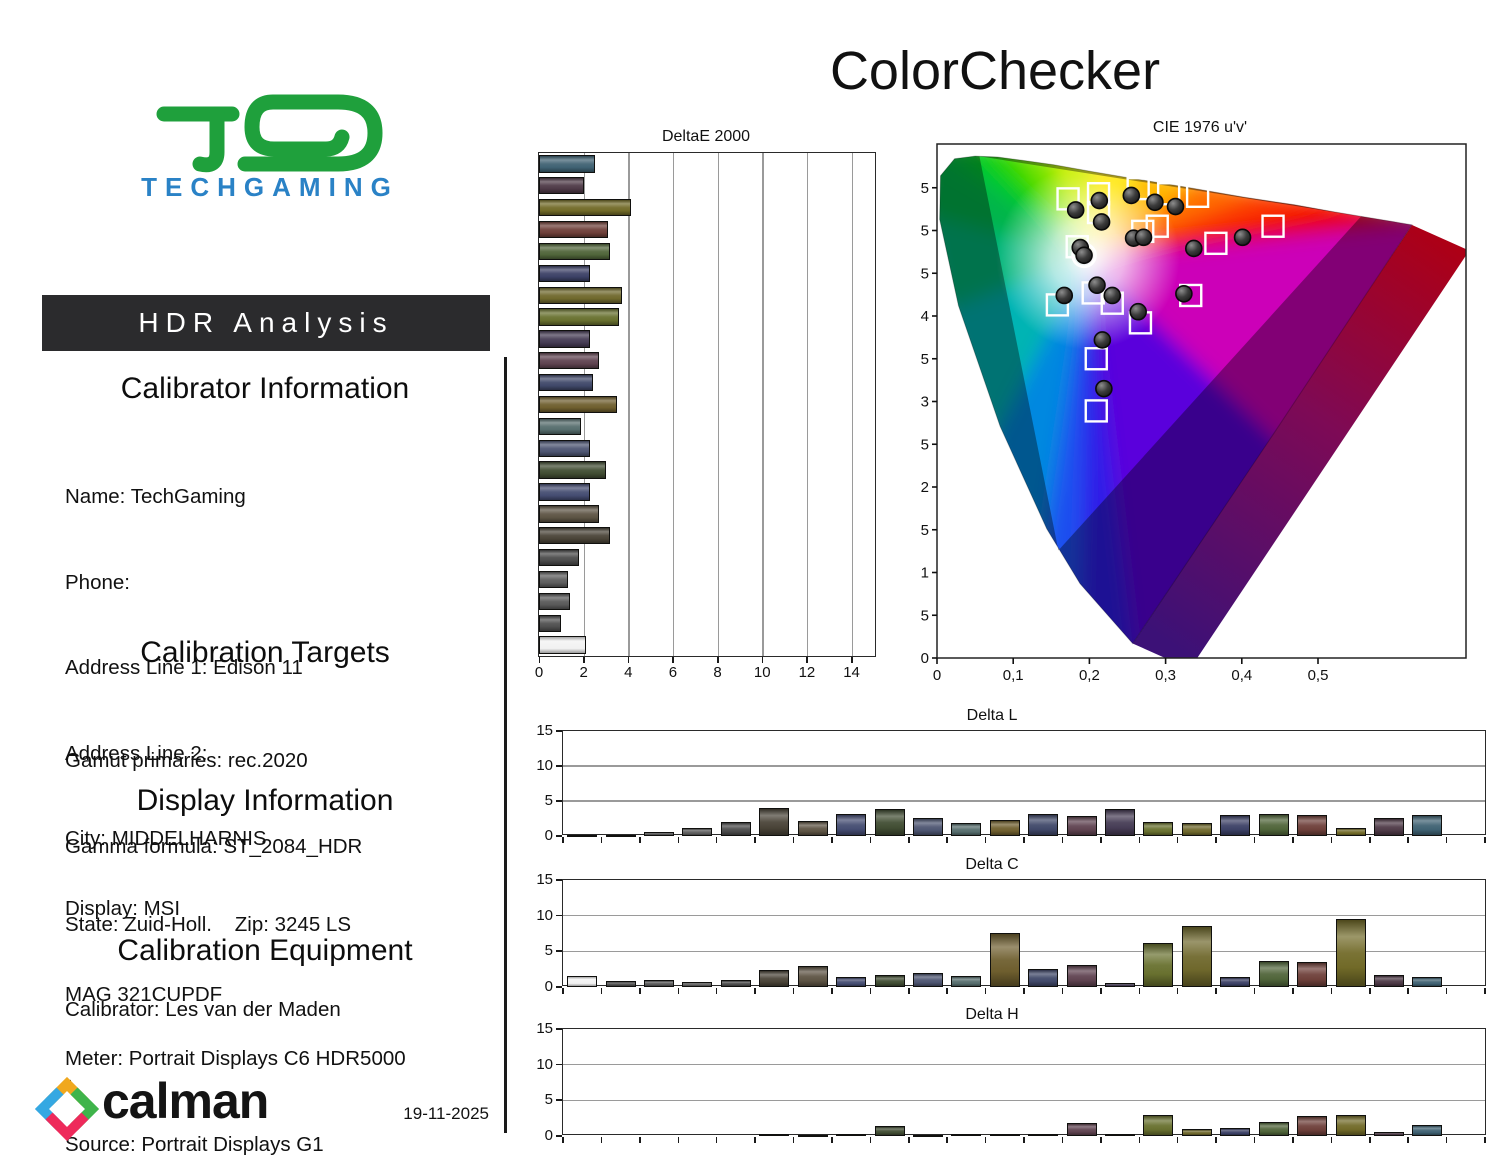  I want to click on logo-t-stem, so click(208, 139).